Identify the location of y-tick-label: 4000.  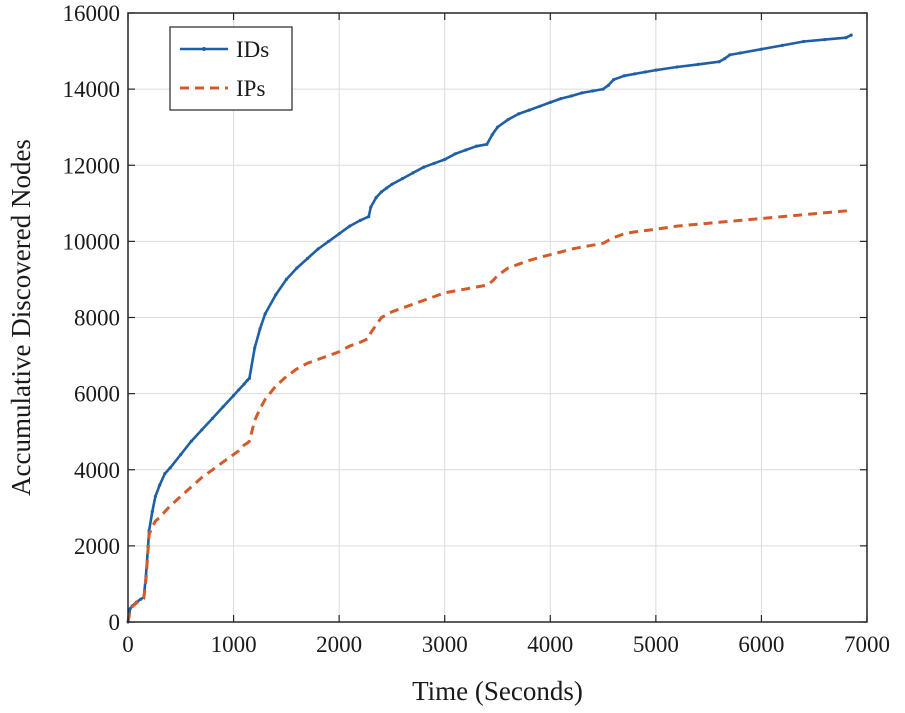
(97, 470).